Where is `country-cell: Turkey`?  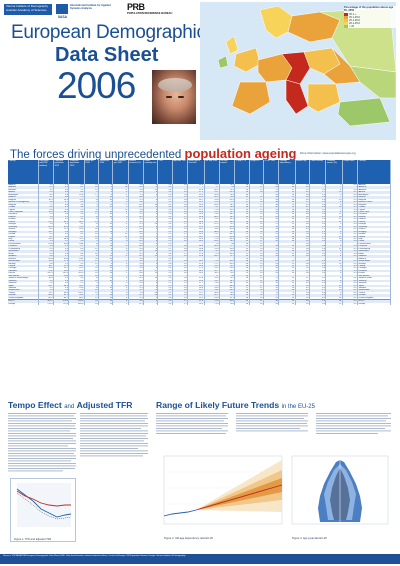 country-cell: Turkey is located at coordinates (23, 293).